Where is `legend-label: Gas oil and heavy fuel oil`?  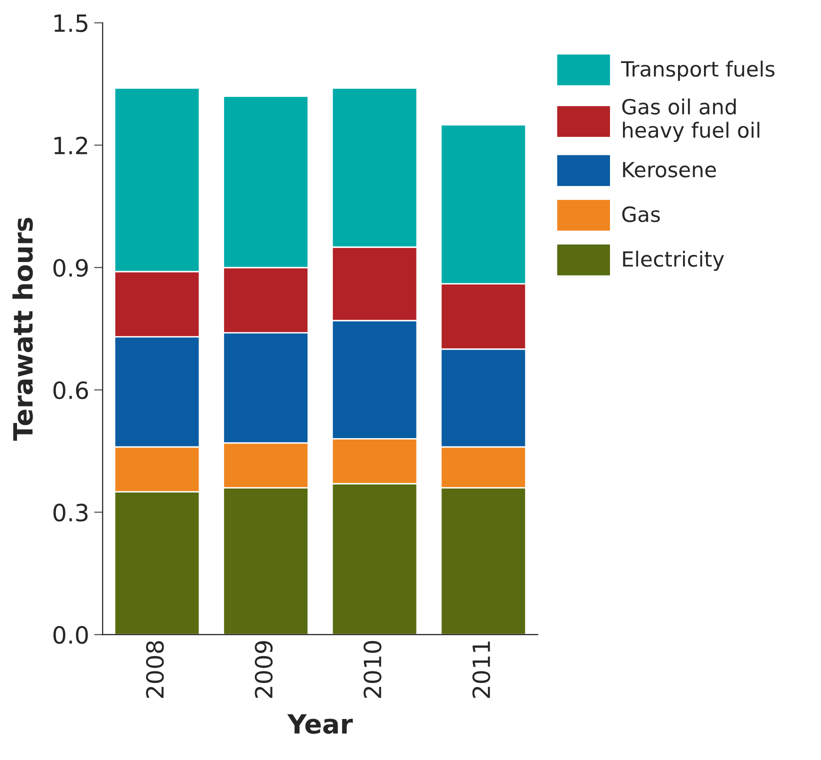
legend-label: Gas oil and heavy fuel oil is located at coordinates (691, 120).